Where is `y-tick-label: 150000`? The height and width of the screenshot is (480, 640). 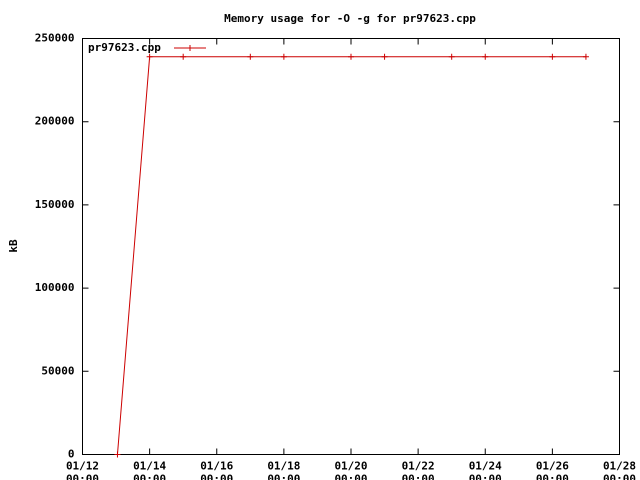
y-tick-label: 150000 is located at coordinates (55, 204).